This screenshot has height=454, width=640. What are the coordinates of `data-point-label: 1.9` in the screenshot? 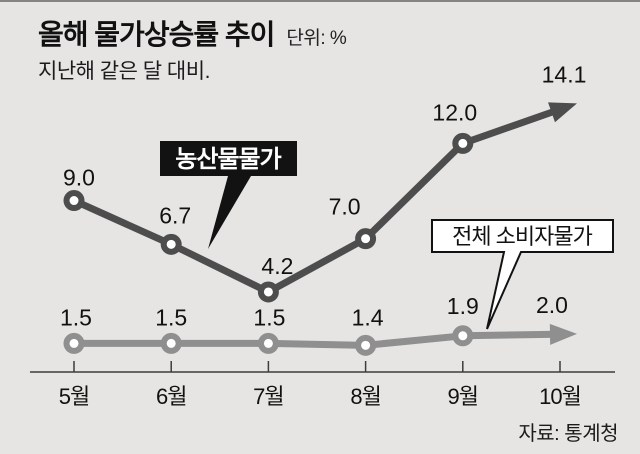 It's located at (463, 306).